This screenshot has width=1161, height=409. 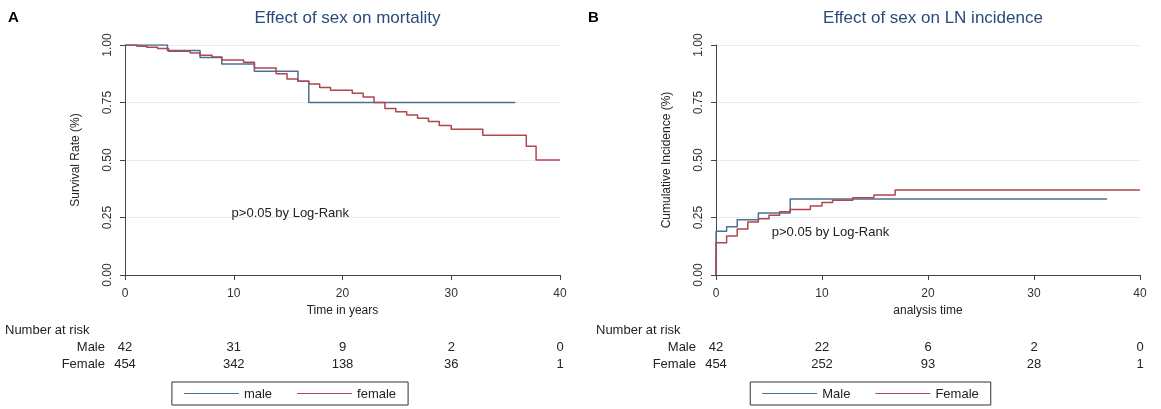 What do you see at coordinates (377, 393) in the screenshot?
I see `legend-label: female` at bounding box center [377, 393].